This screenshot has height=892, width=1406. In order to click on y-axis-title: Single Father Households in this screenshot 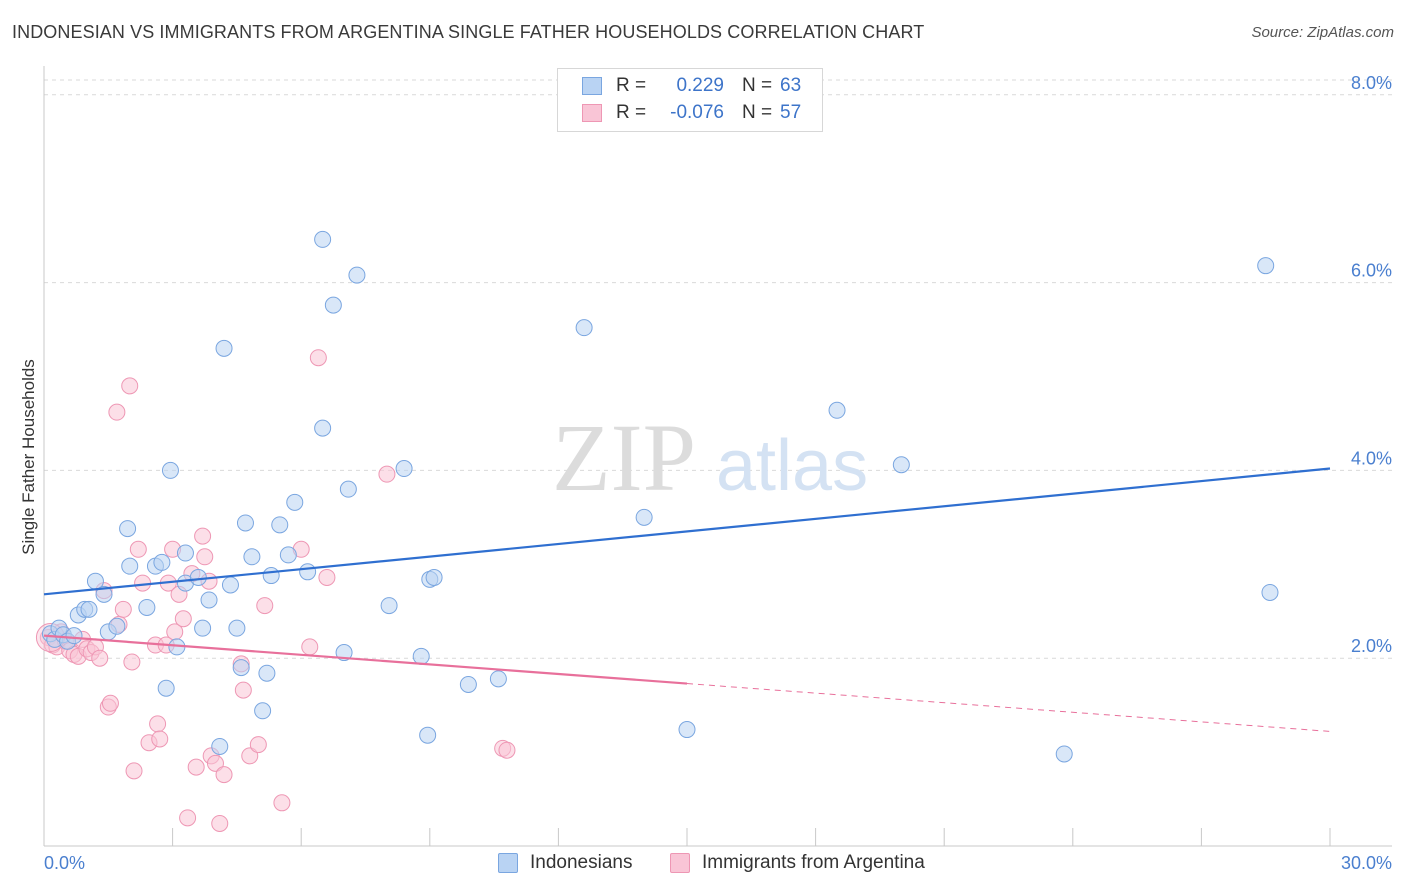, I will do `click(28, 457)`.